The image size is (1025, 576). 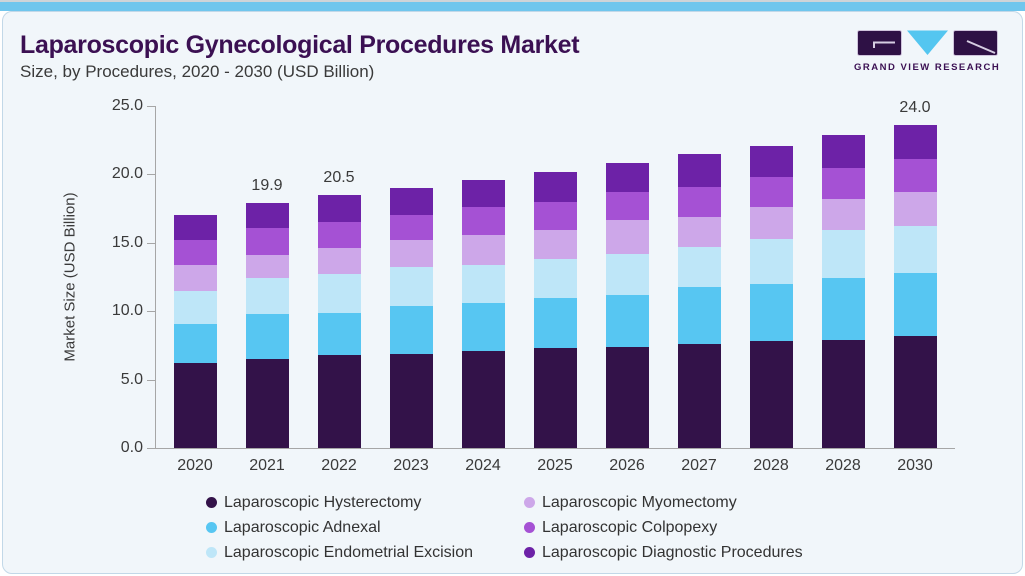 What do you see at coordinates (512, 6) in the screenshot?
I see `accent-bar` at bounding box center [512, 6].